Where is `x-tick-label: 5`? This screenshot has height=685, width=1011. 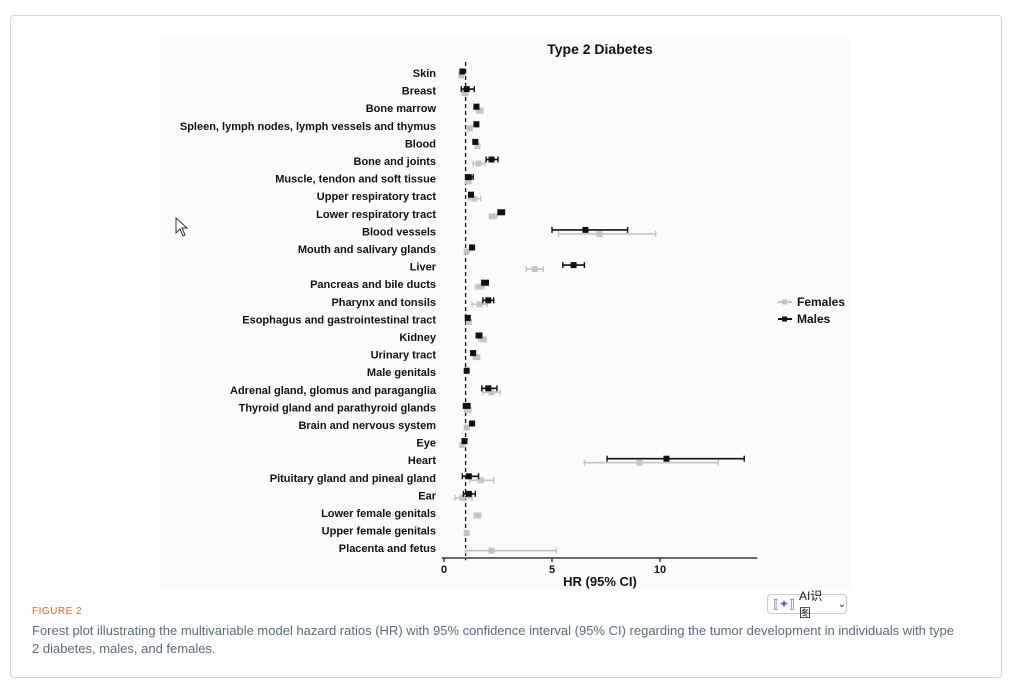
x-tick-label: 5 is located at coordinates (552, 570).